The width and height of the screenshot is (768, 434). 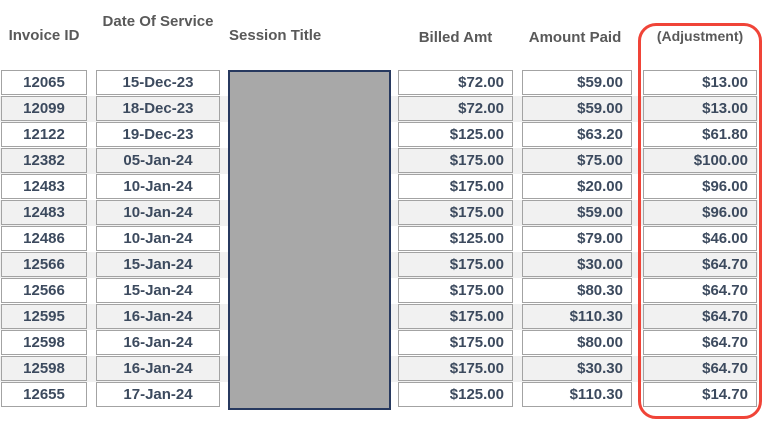 I want to click on cell-adjustment: $14.70, so click(x=700, y=394).